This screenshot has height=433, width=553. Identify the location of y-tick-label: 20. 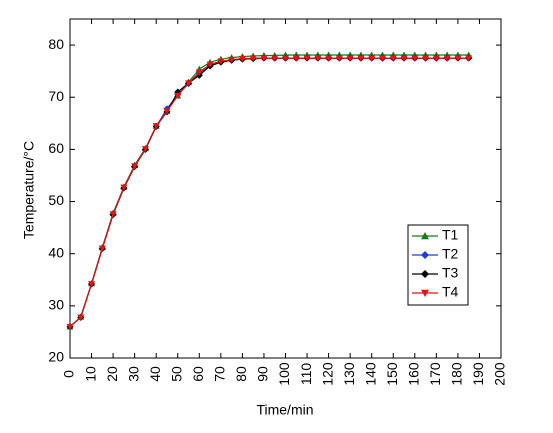
(56, 357).